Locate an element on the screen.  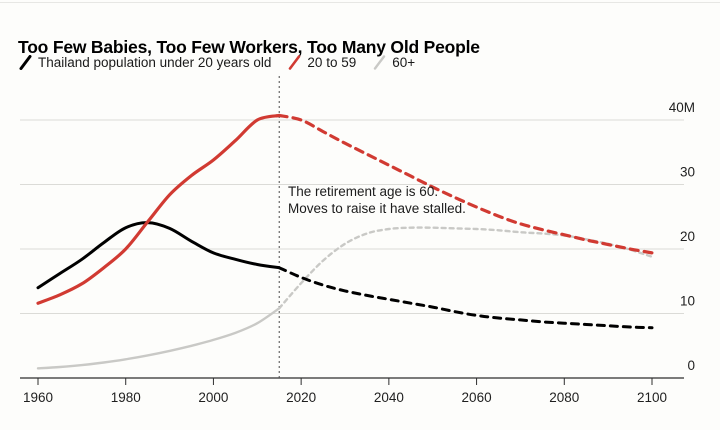
legend-item-20-to-59: 20 to 59 is located at coordinates (322, 62).